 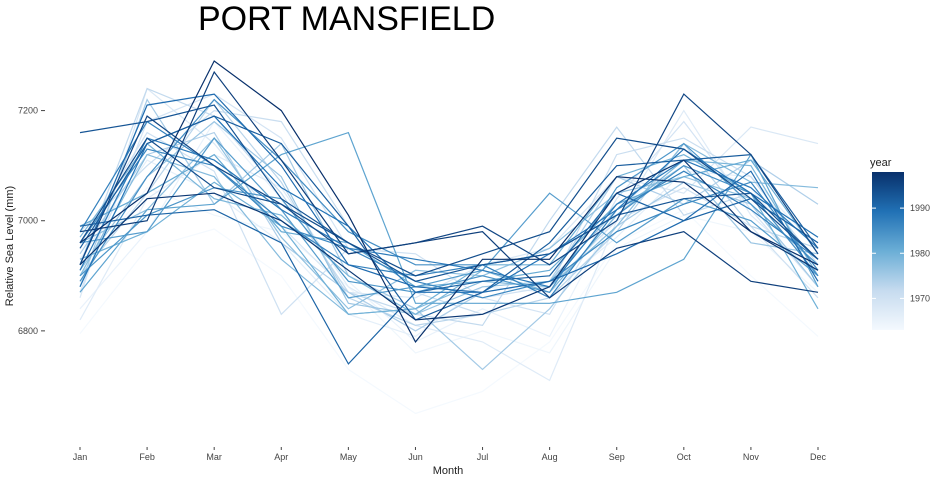 I want to click on legend-tick-label-1970: 1970, so click(x=920, y=298).